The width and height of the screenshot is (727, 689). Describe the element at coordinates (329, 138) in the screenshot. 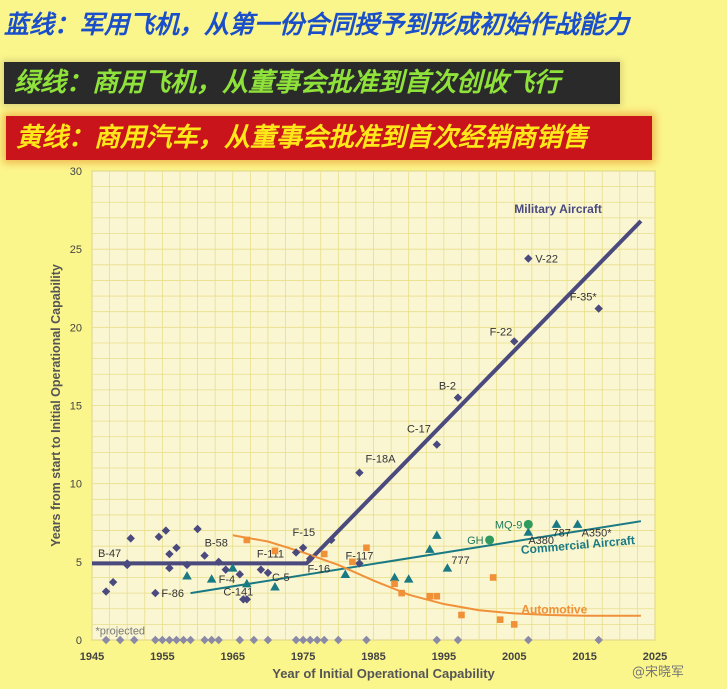

I see `banner-automotive-caption: 黄线：商用汽车，从董事会批准到首次经销商销售` at that location.